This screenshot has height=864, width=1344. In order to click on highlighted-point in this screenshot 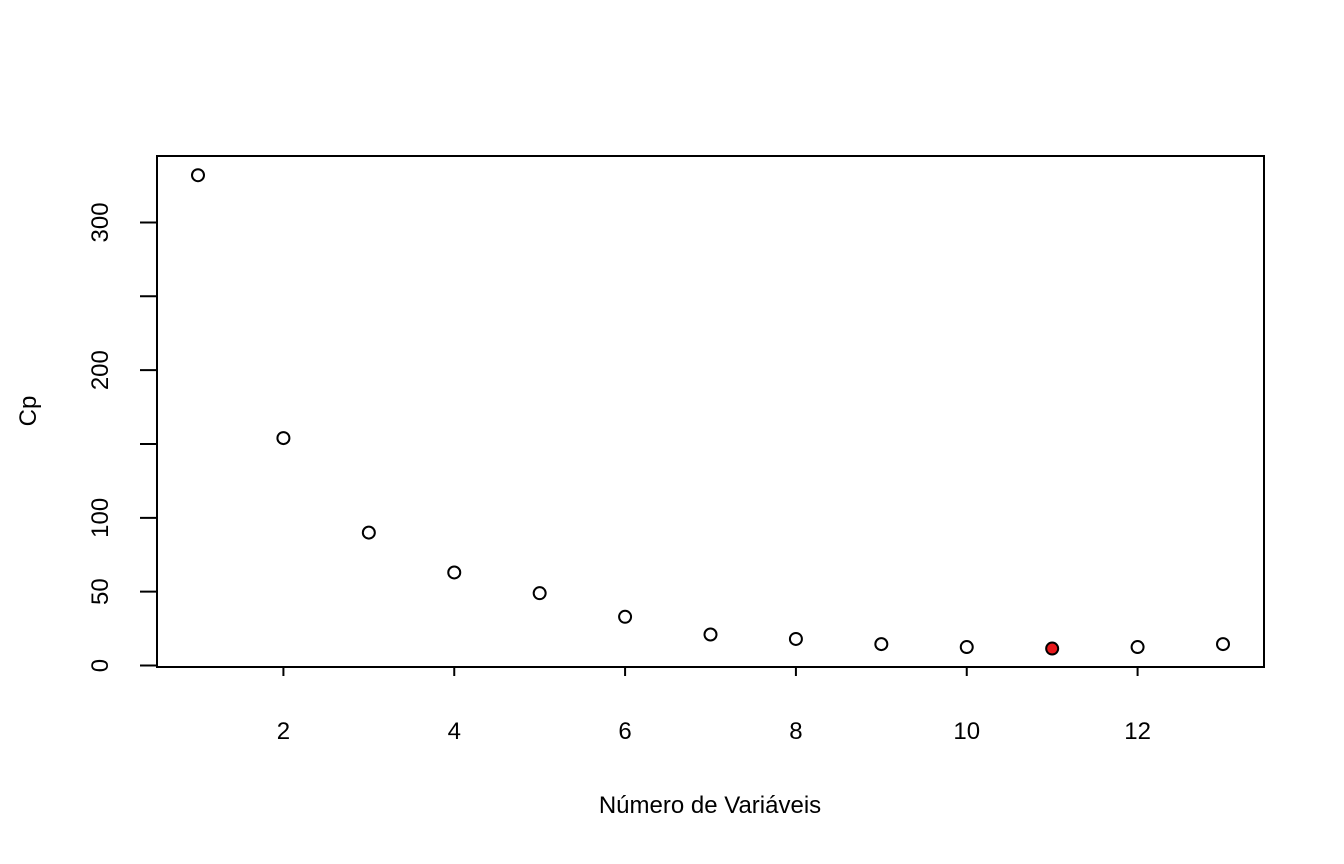, I will do `click(1052, 648)`.